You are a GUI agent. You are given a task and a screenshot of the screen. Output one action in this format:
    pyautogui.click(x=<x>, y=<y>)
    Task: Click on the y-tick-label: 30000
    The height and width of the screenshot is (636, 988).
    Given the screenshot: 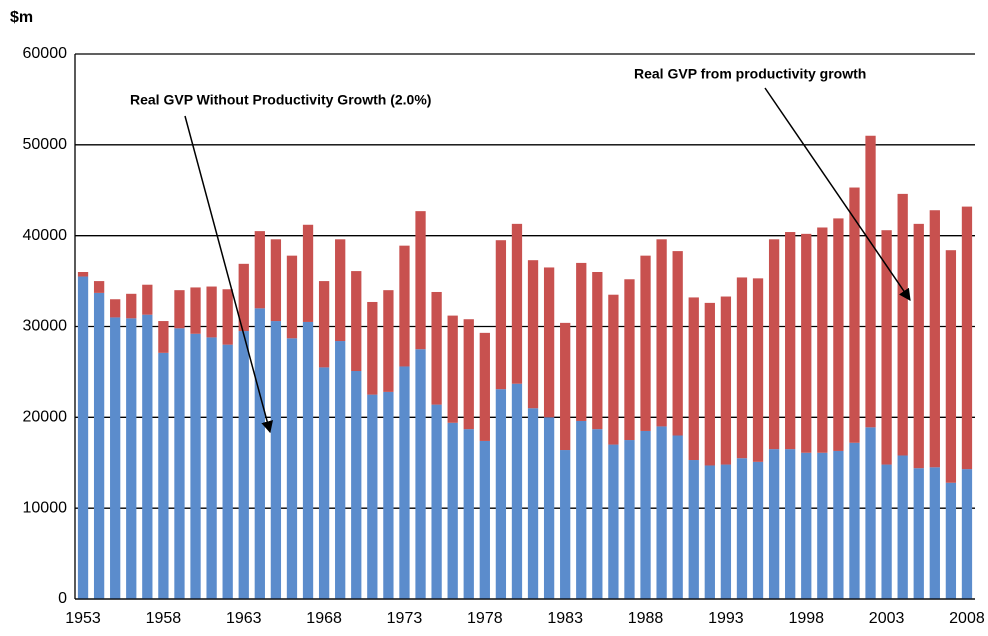 What is the action you would take?
    pyautogui.click(x=45, y=326)
    